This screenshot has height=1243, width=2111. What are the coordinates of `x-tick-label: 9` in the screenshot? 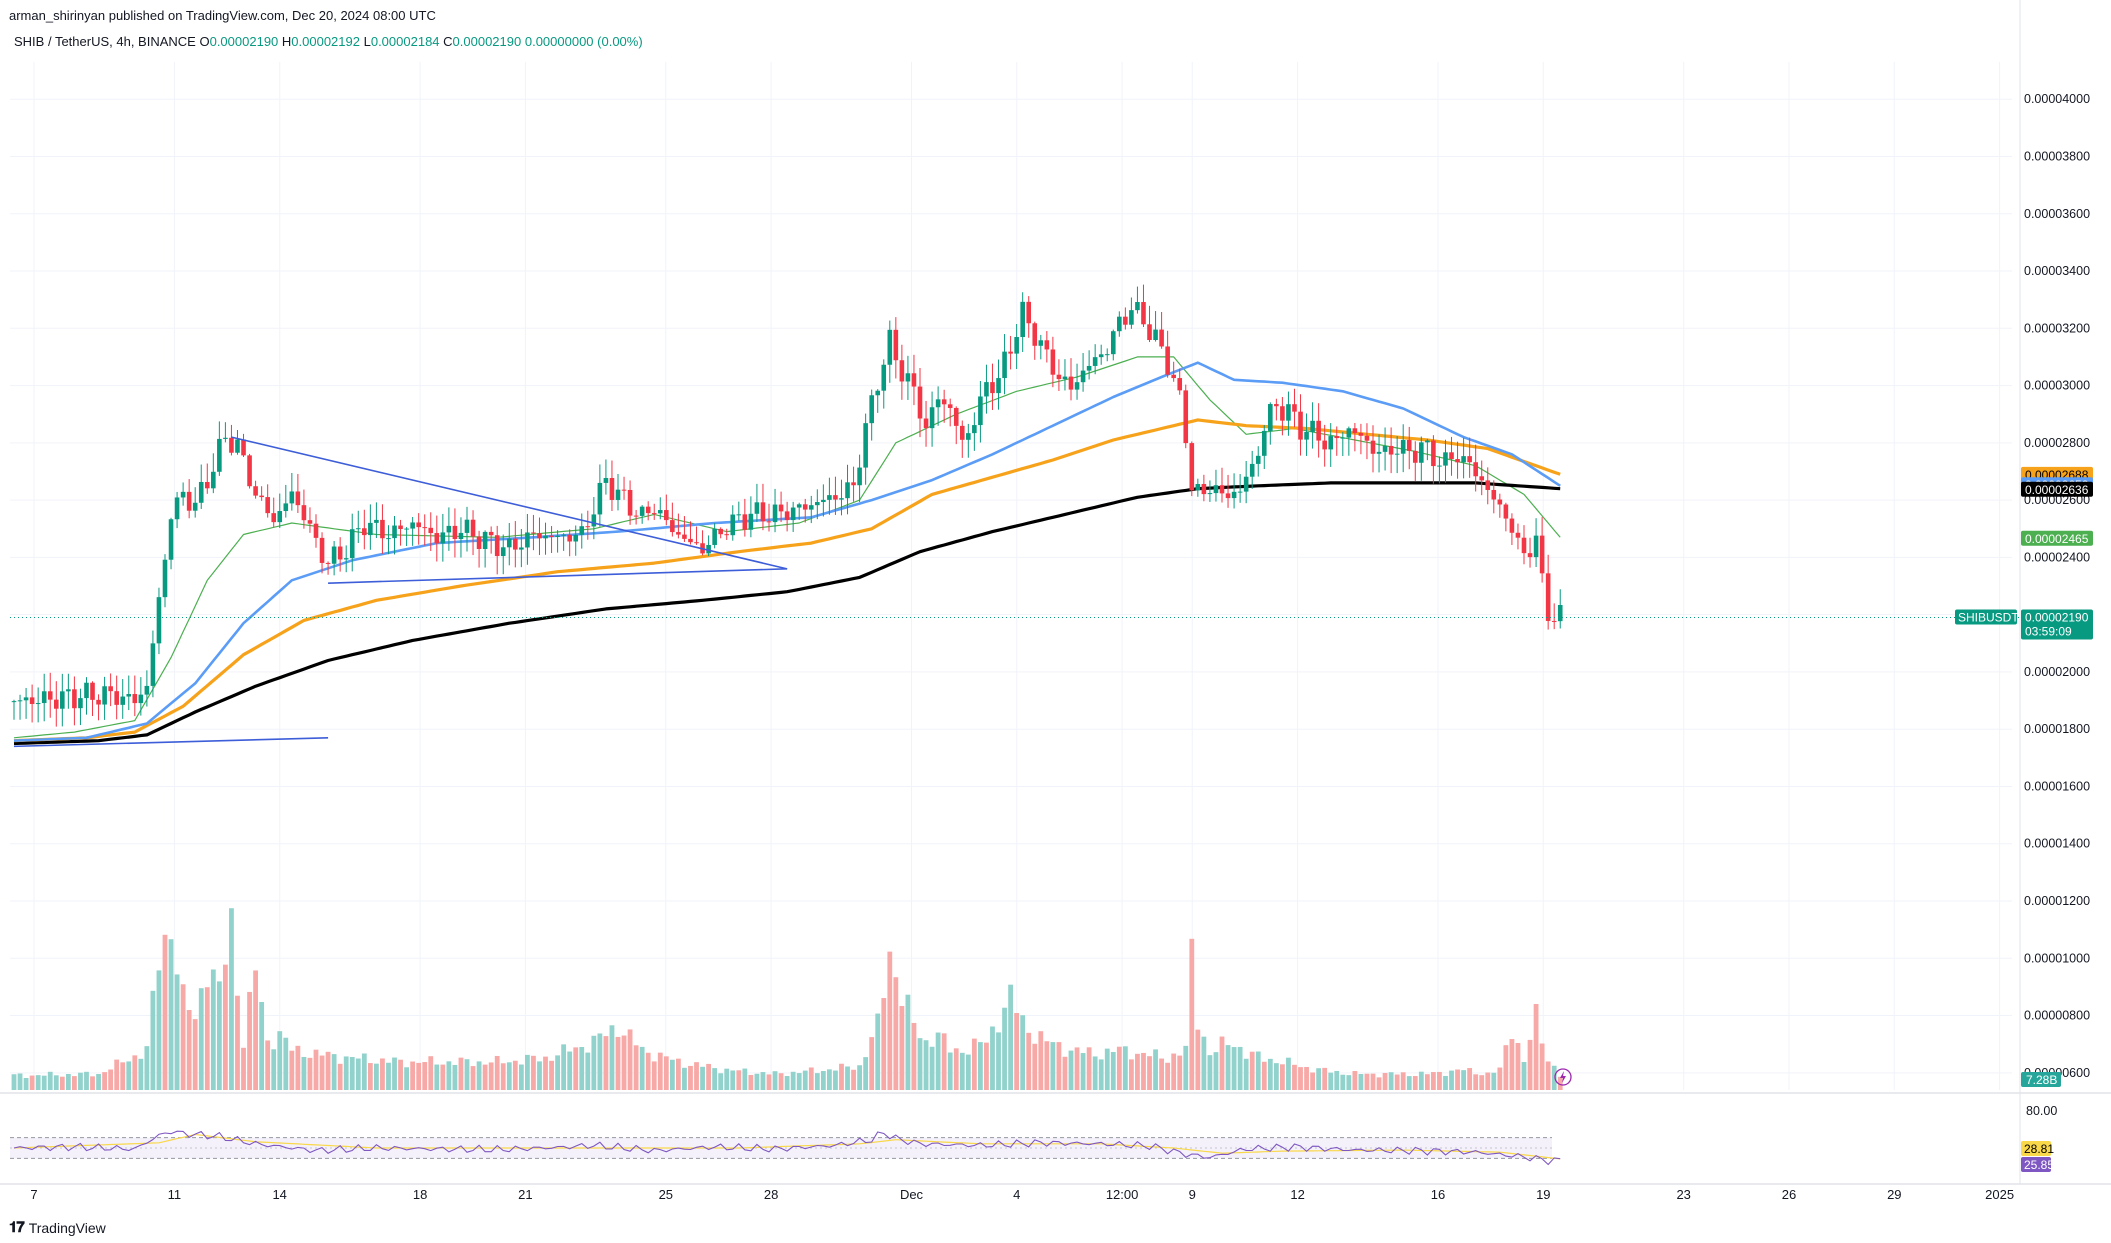 It's located at (1192, 1194).